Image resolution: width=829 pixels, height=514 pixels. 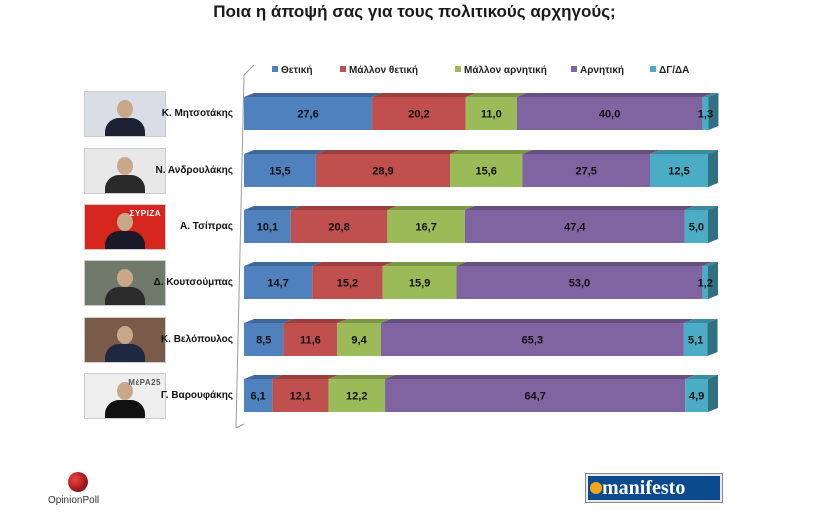 I want to click on manifesto-logo-mark, so click(x=596, y=488).